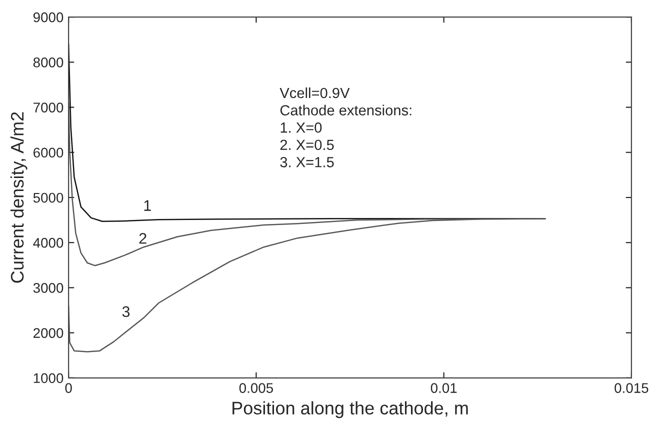  What do you see at coordinates (49, 378) in the screenshot?
I see `y-tick-label: 1000` at bounding box center [49, 378].